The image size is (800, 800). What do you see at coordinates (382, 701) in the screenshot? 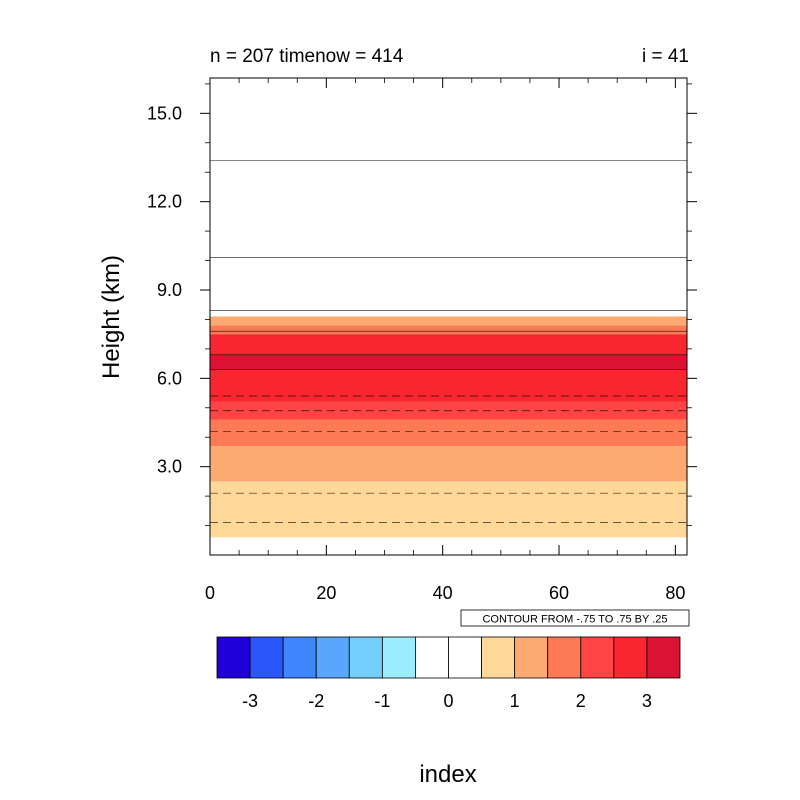
I see `colorbar-tick-label: -1` at bounding box center [382, 701].